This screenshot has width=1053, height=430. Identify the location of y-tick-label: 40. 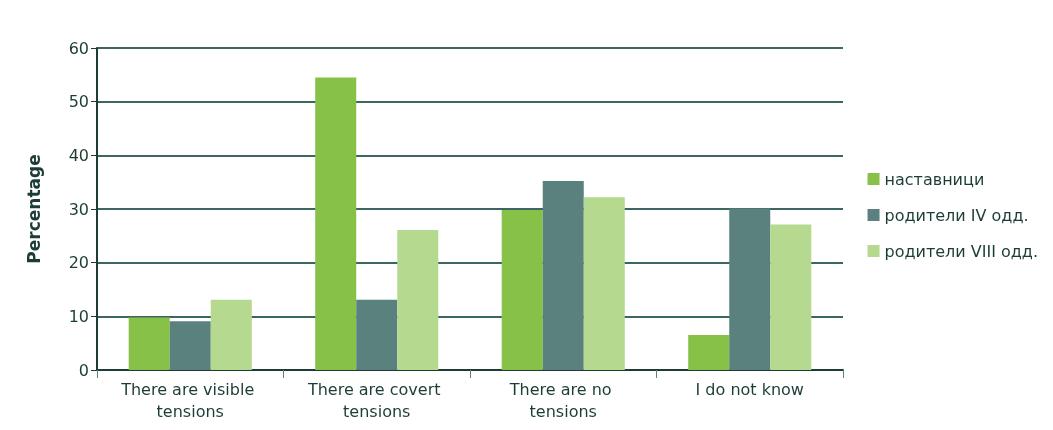
(78, 155).